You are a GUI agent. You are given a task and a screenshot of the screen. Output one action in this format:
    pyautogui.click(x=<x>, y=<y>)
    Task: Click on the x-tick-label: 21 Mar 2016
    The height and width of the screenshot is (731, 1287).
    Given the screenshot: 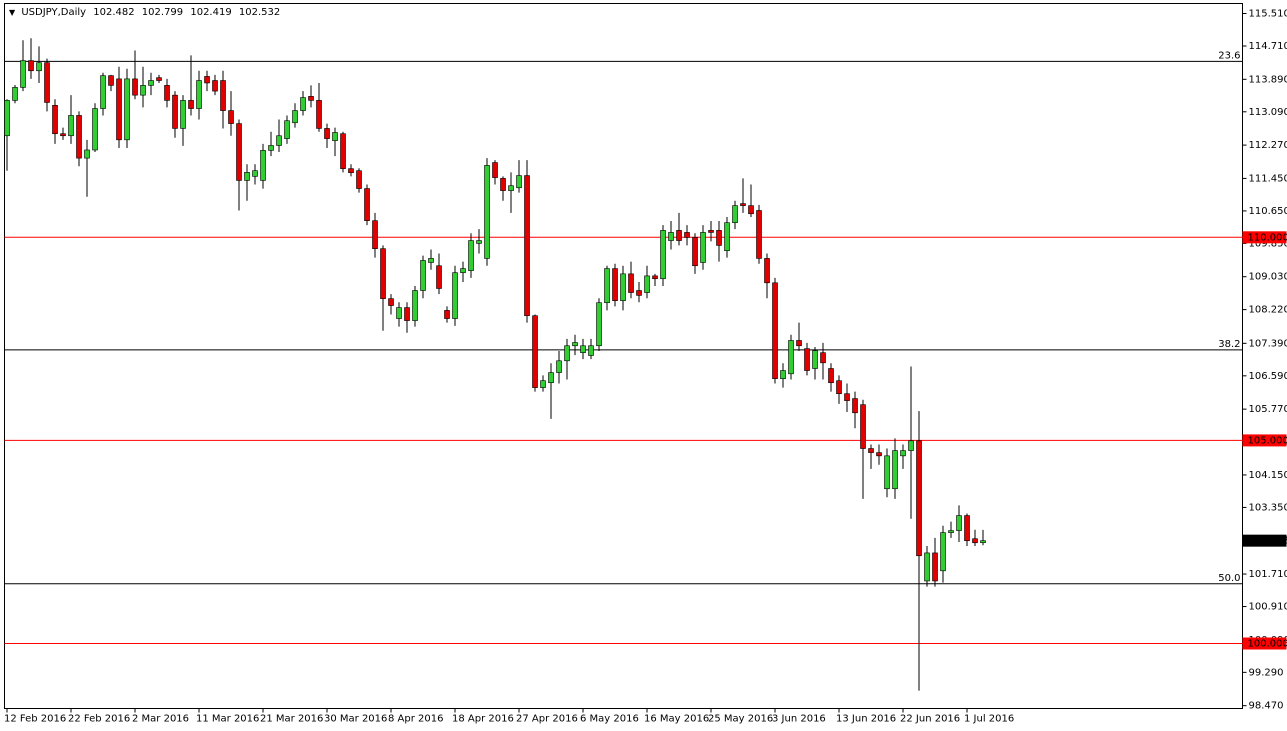 What is the action you would take?
    pyautogui.click(x=291, y=719)
    